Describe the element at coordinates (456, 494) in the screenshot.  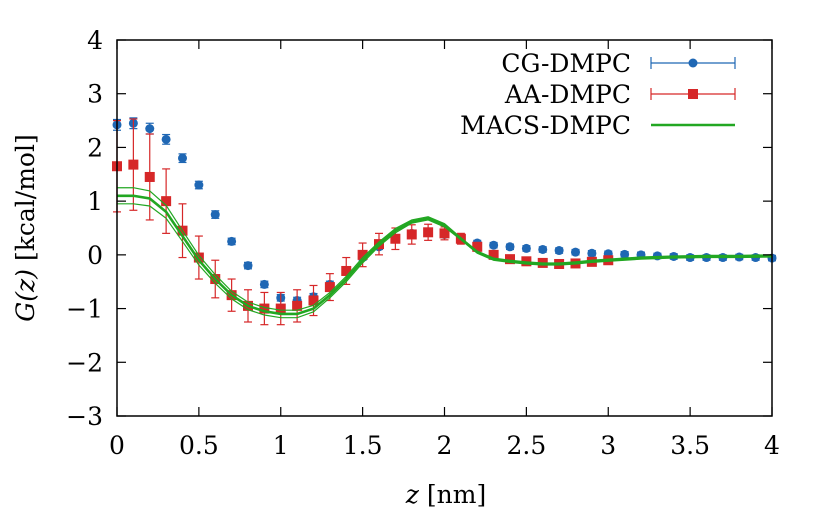
I see `x-axis-unit: [nm]` at that location.